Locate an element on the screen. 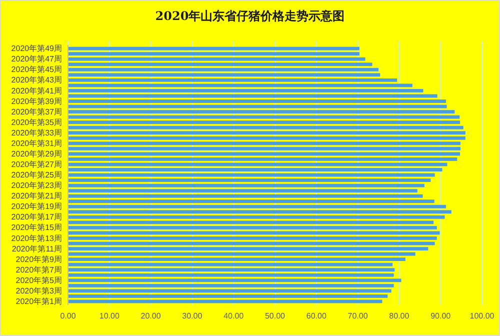 This screenshot has width=500, height=336. y-tick-label: 2020年第11周 is located at coordinates (37, 249).